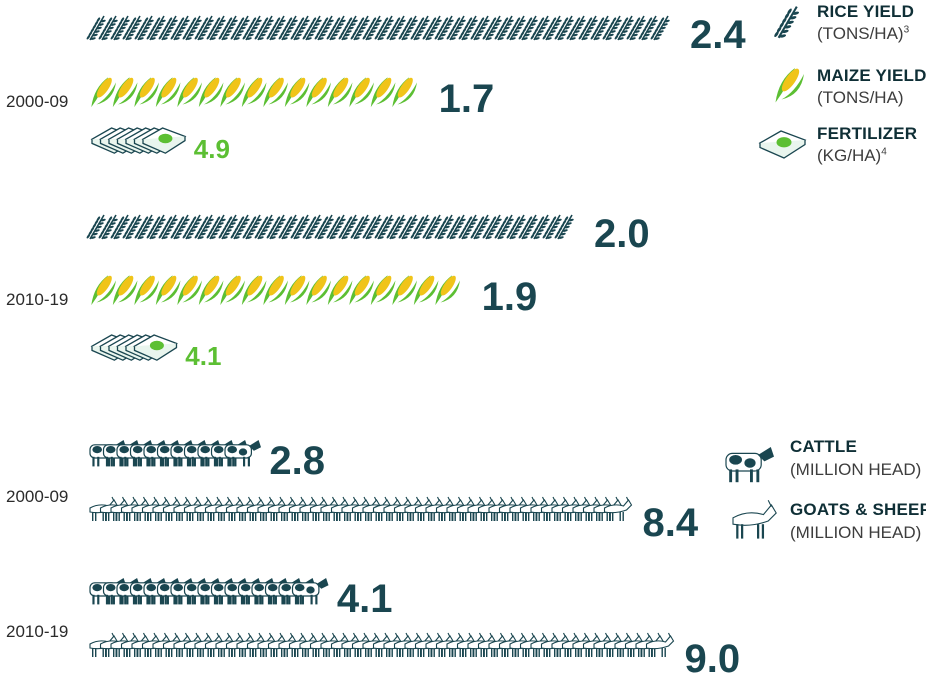 This screenshot has width=926, height=682. What do you see at coordinates (212, 149) in the screenshot?
I see `fertilizer-bar-2000-09-value: 4.9` at bounding box center [212, 149].